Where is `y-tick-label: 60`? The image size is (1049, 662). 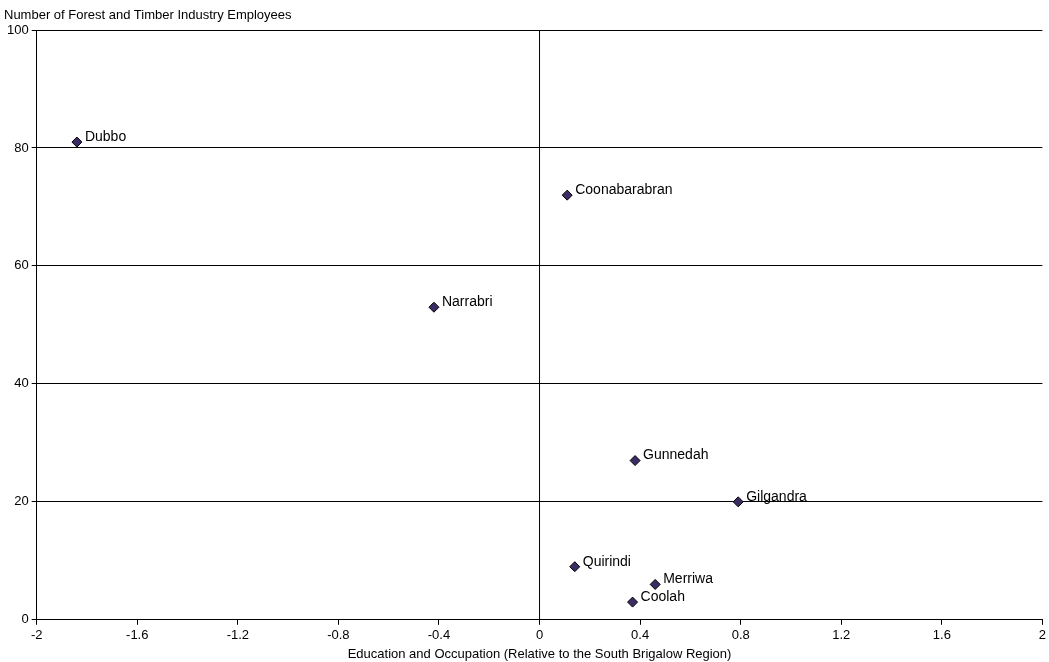
y-tick-label: 60 is located at coordinates (21, 265).